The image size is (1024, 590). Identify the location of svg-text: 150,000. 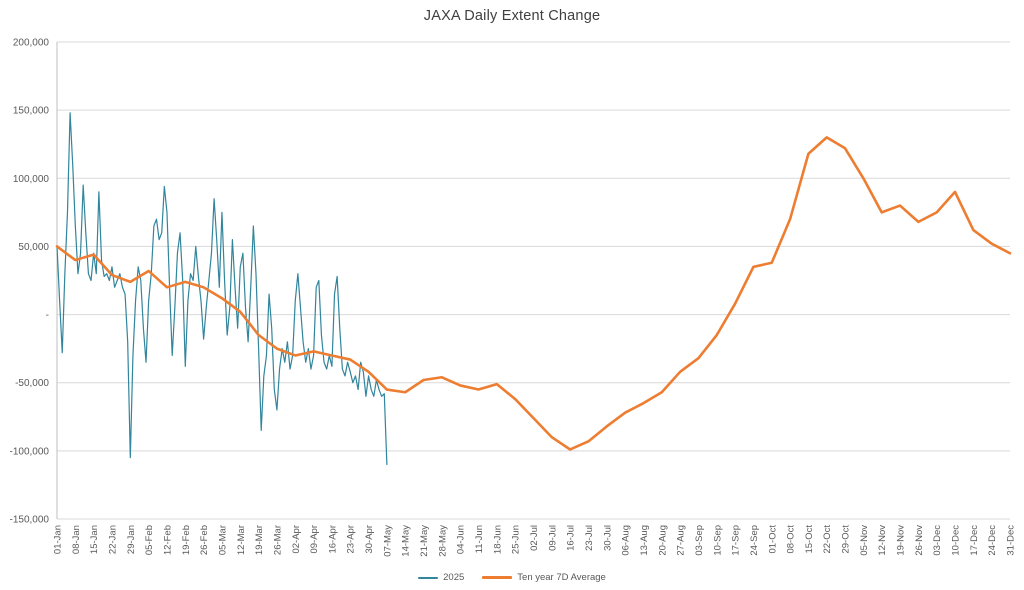
(31, 111).